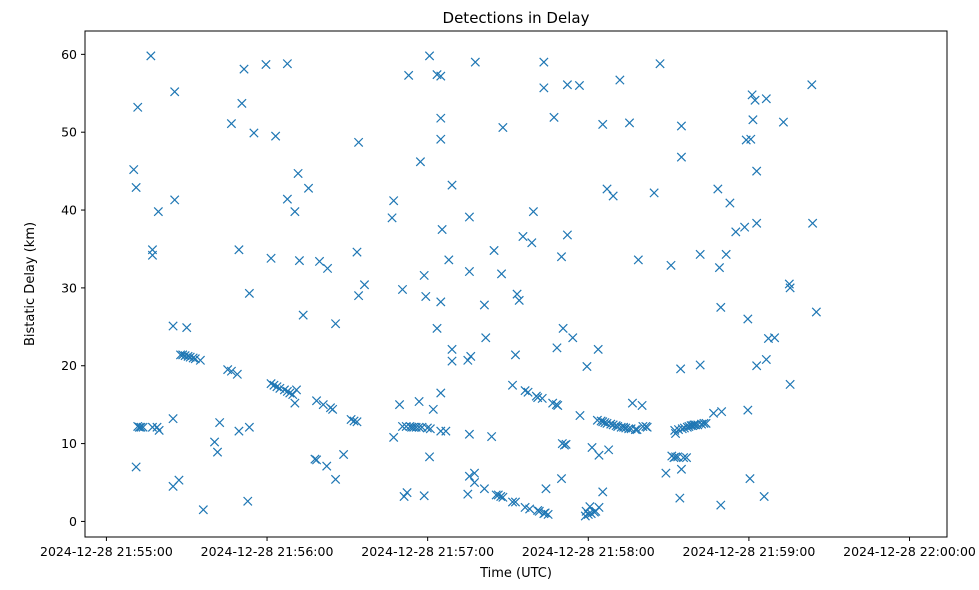  I want to click on x-tick-label: 2024-12-28 21:56:00, so click(267, 551).